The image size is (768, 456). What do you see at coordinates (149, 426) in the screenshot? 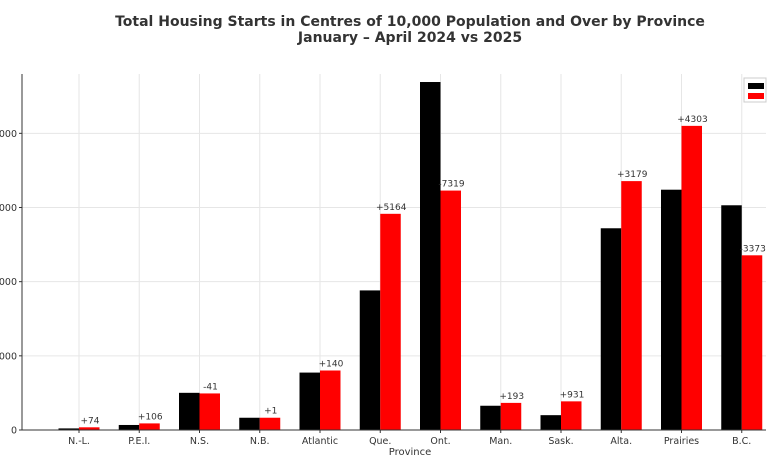
I see `bar-red-P.E.I.` at bounding box center [149, 426].